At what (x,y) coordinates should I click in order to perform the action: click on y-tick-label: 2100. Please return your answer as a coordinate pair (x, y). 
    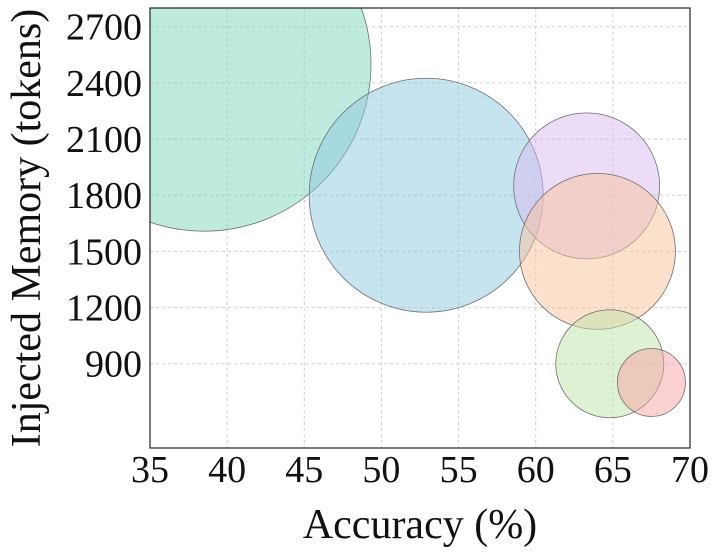
    Looking at the image, I should click on (104, 140).